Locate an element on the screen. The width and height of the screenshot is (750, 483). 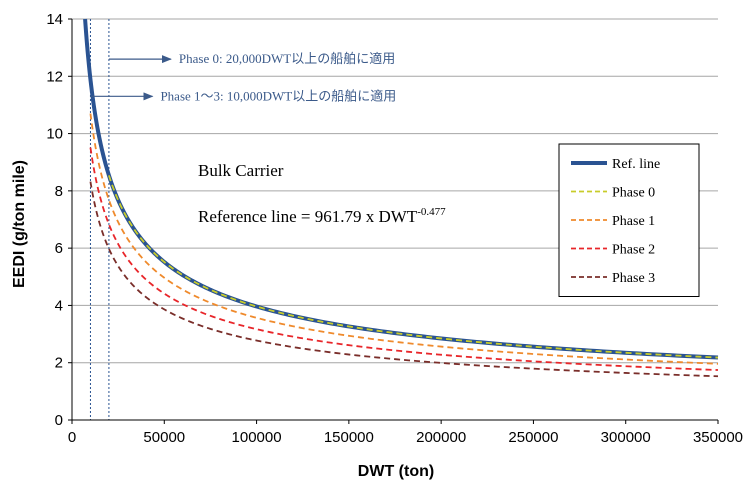
chart-label: Bulk Carrier is located at coordinates (241, 170).